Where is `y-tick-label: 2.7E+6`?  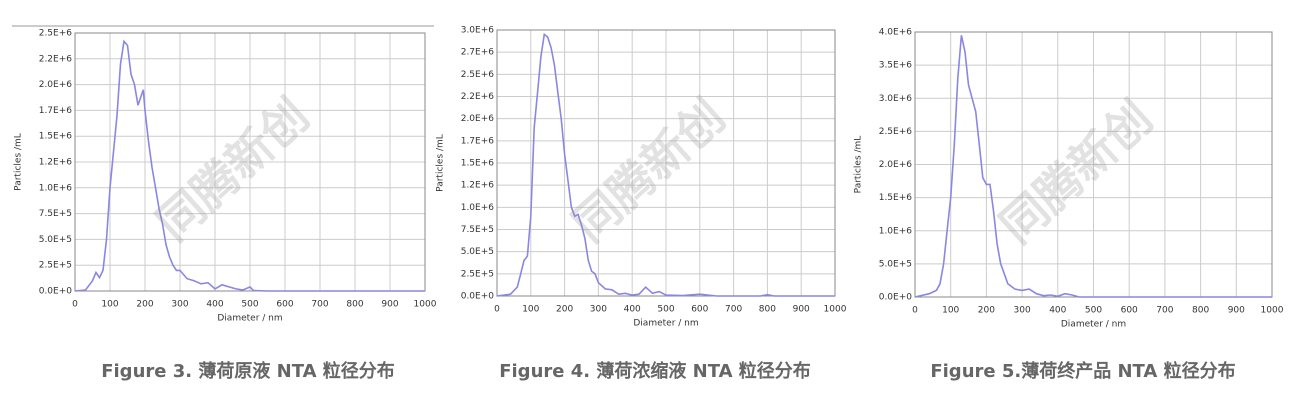
y-tick-label: 2.7E+6 is located at coordinates (478, 53).